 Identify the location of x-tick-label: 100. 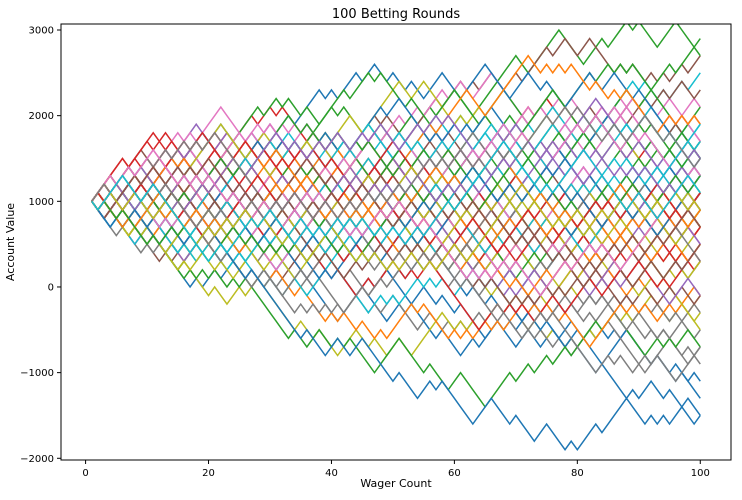
(700, 473).